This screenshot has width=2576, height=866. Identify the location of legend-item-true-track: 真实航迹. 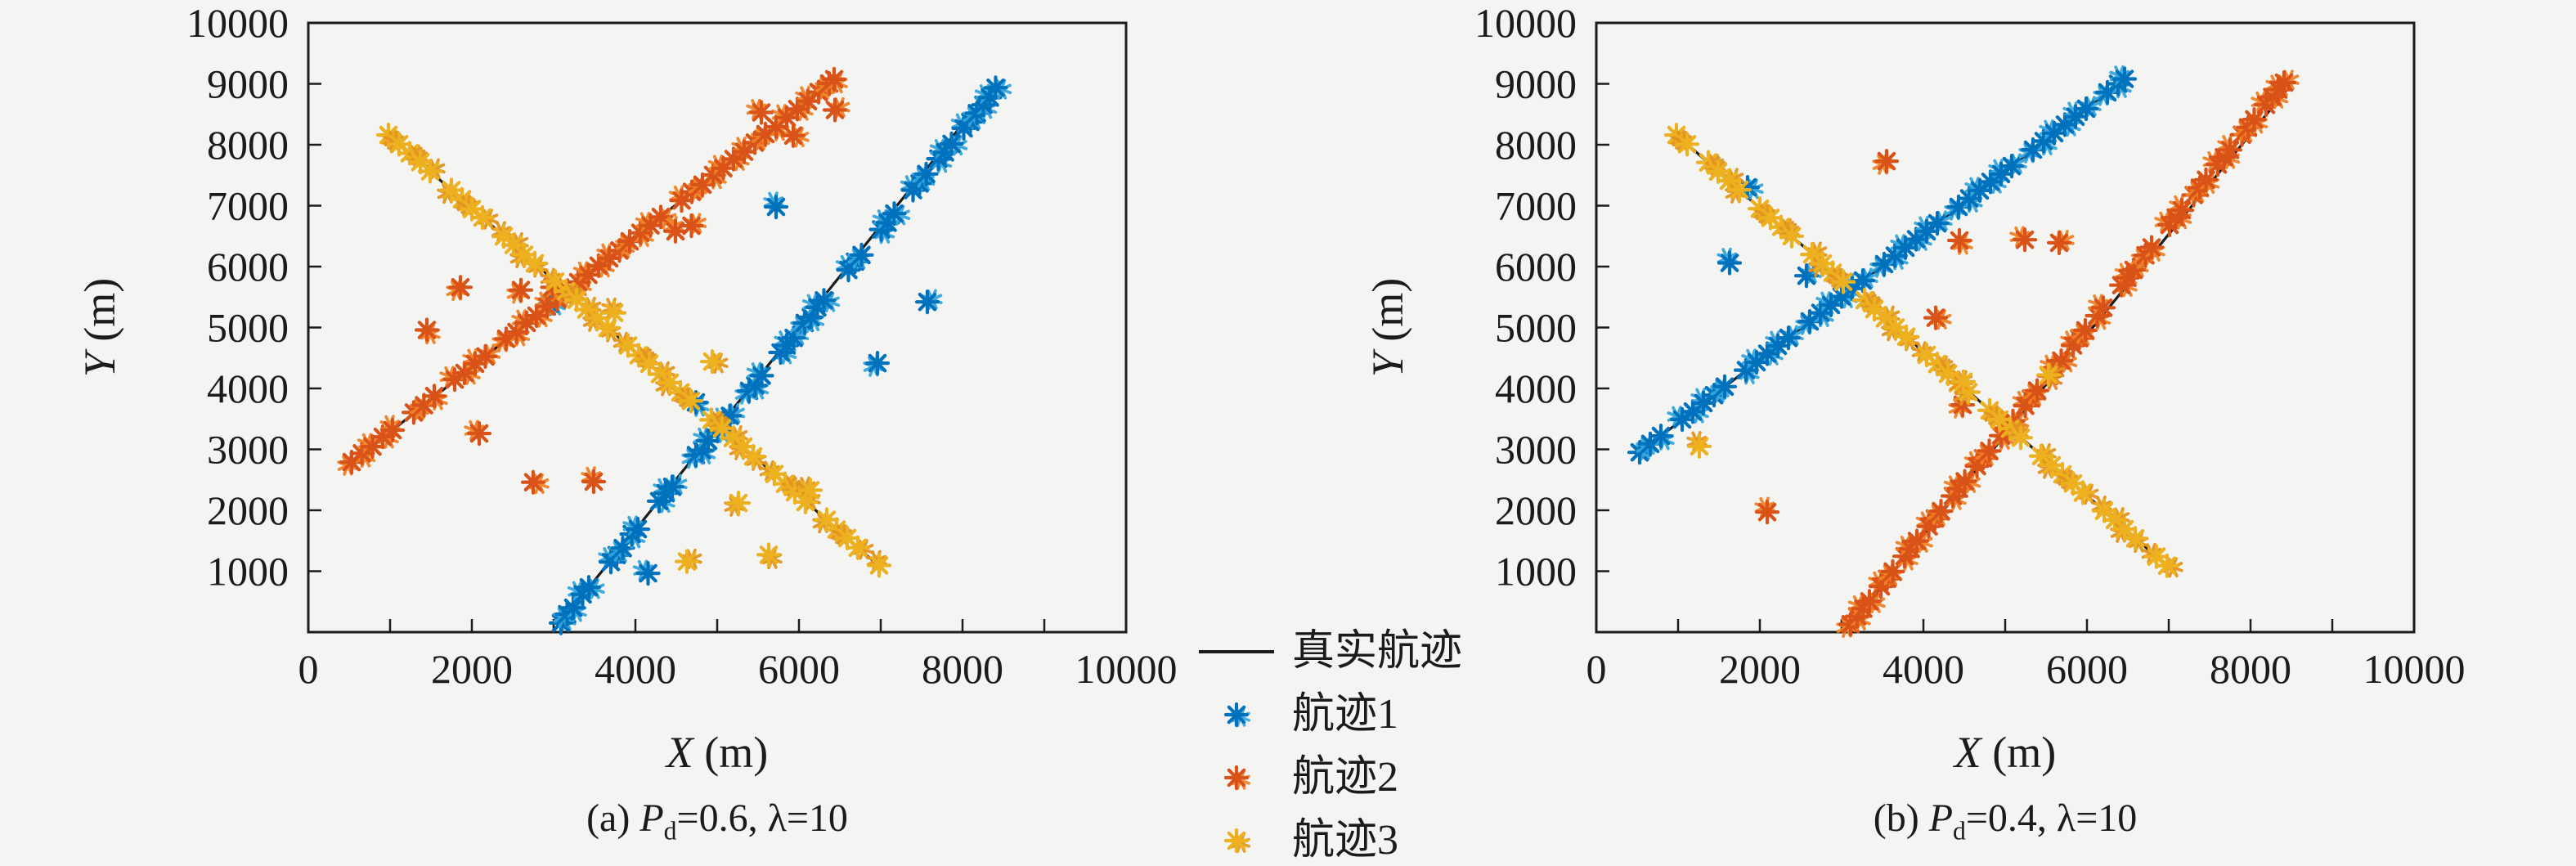
(1329, 651).